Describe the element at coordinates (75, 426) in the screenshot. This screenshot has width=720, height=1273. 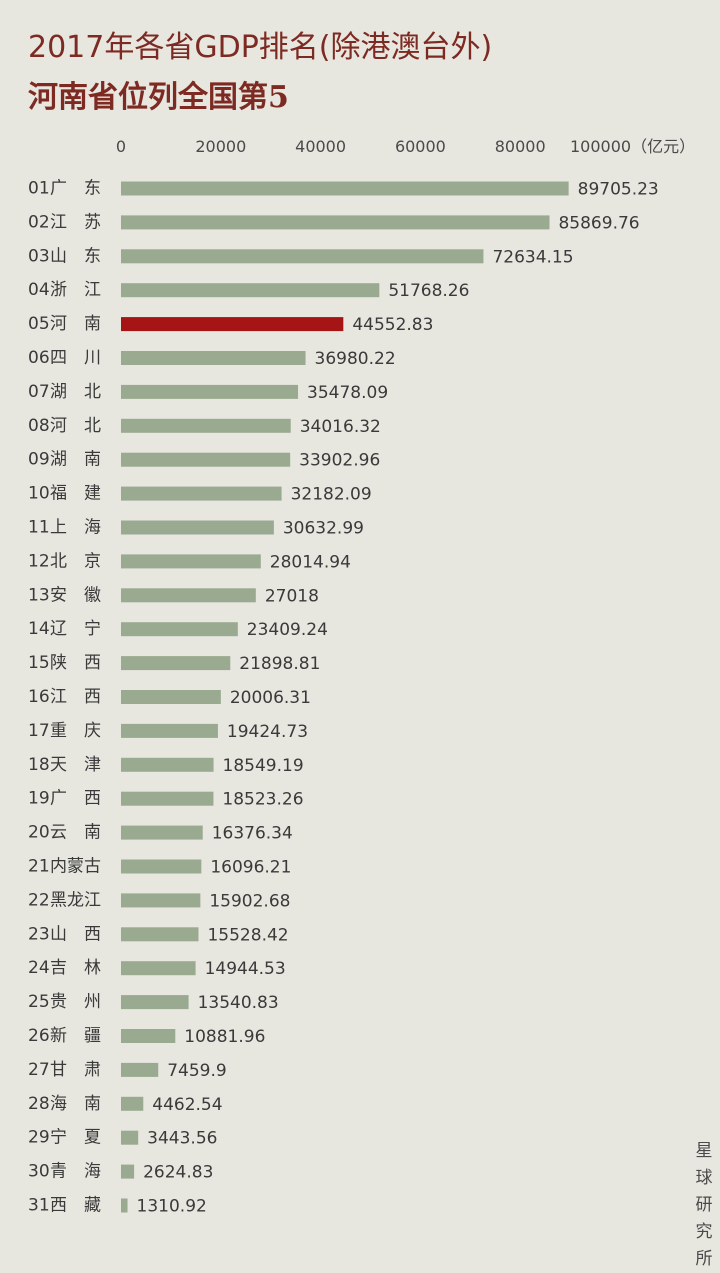
I see `province-label: 河 北` at that location.